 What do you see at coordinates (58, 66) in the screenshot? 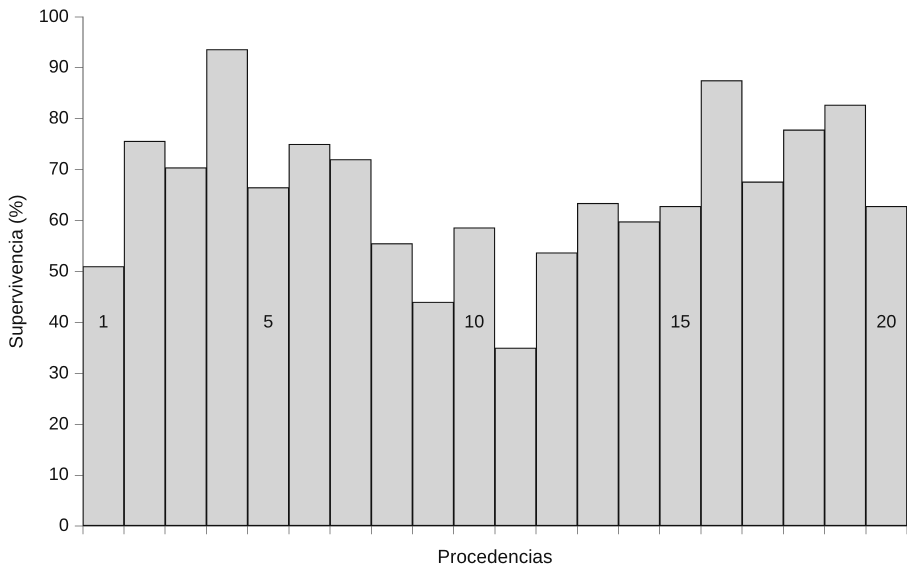
I see `y-tick-label: 90` at bounding box center [58, 66].